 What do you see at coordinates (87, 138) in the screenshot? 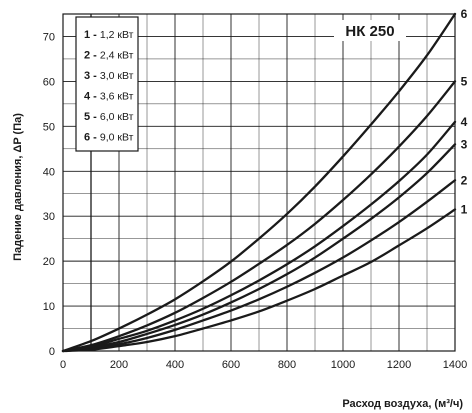
I see `legend-number: 6` at bounding box center [87, 138].